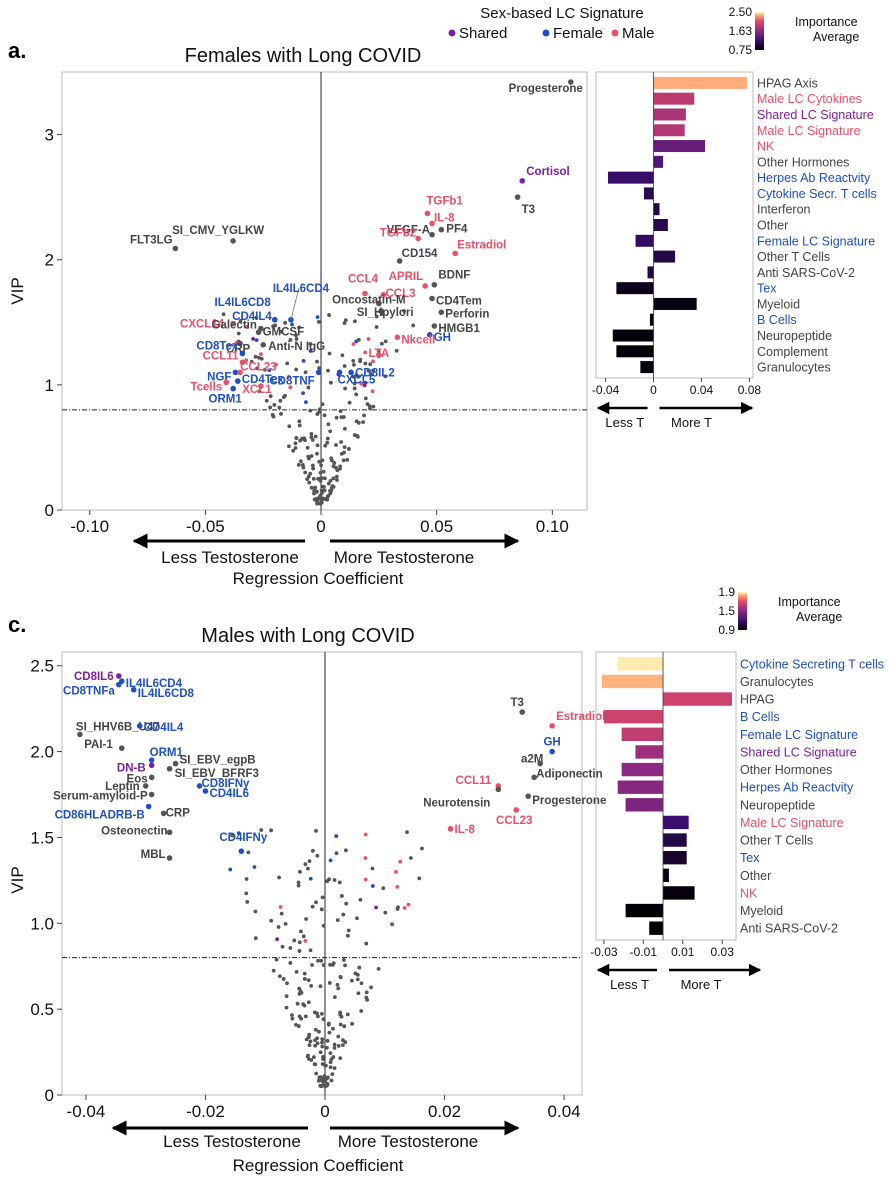 This screenshot has height=1200, width=894. Describe the element at coordinates (806, 273) in the screenshot. I see `bar-category-label: Anti SARS-CoV-2` at that location.